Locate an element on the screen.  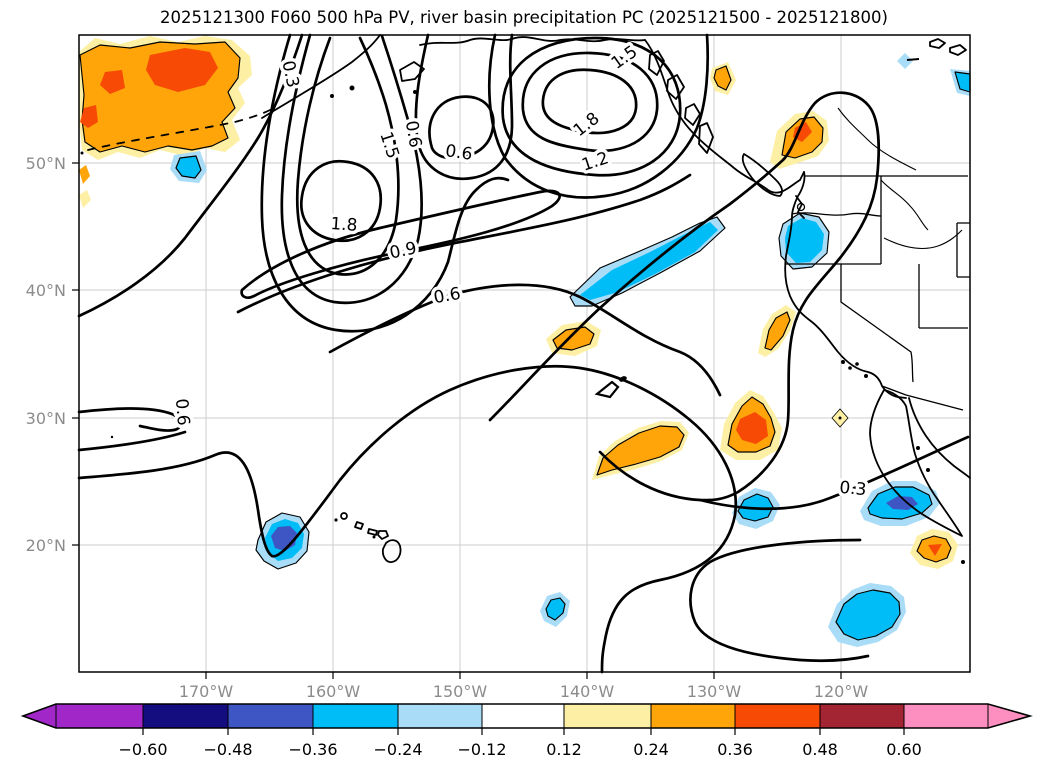
cbar-label: 0.36 is located at coordinates (735, 749).